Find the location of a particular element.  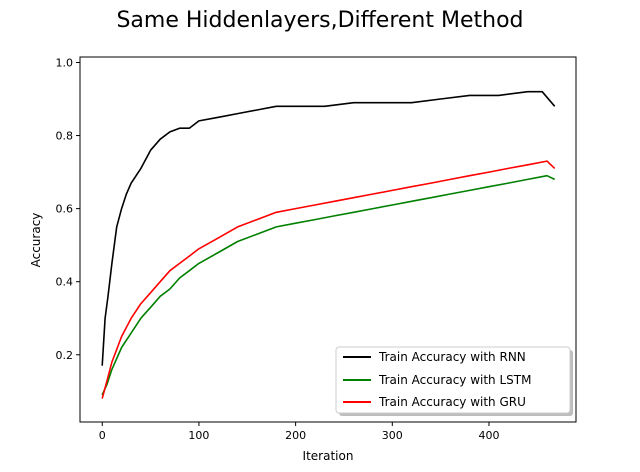

y-tick-label-0-6: 0.6 is located at coordinates (65, 209).